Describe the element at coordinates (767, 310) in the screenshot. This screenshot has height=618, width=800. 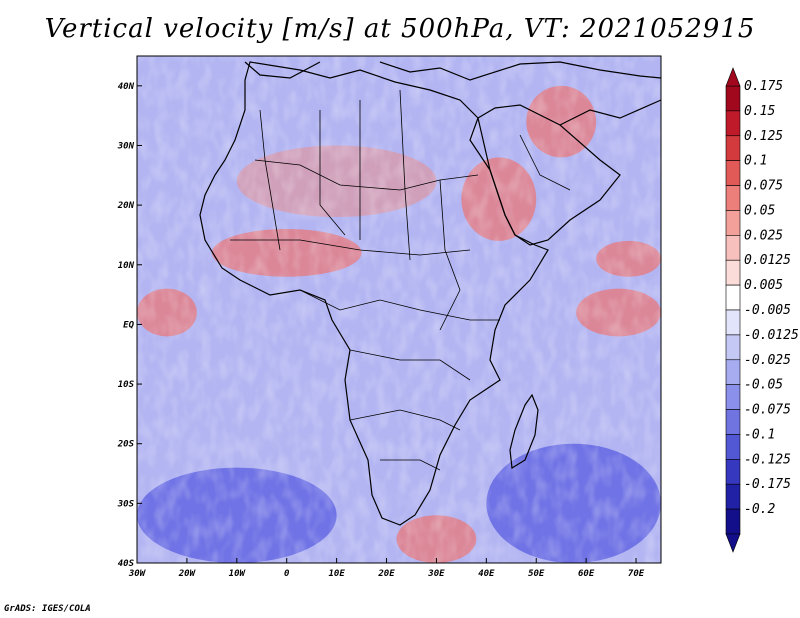
I see `colorbar-label: -0.005` at that location.